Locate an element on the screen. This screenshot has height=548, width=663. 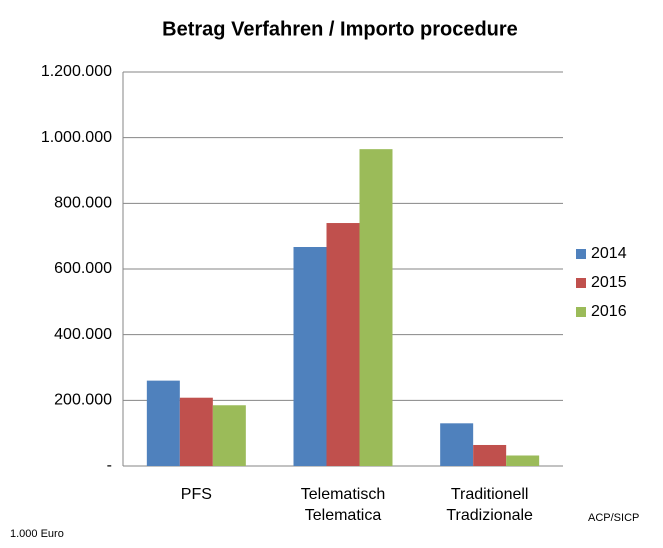
unit-note: 1.000 Euro is located at coordinates (37, 534).